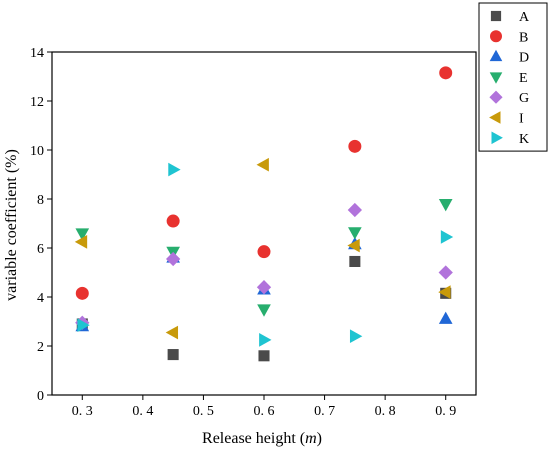 The width and height of the screenshot is (550, 453). Describe the element at coordinates (37, 102) in the screenshot. I see `y-tick-label: 12` at that location.